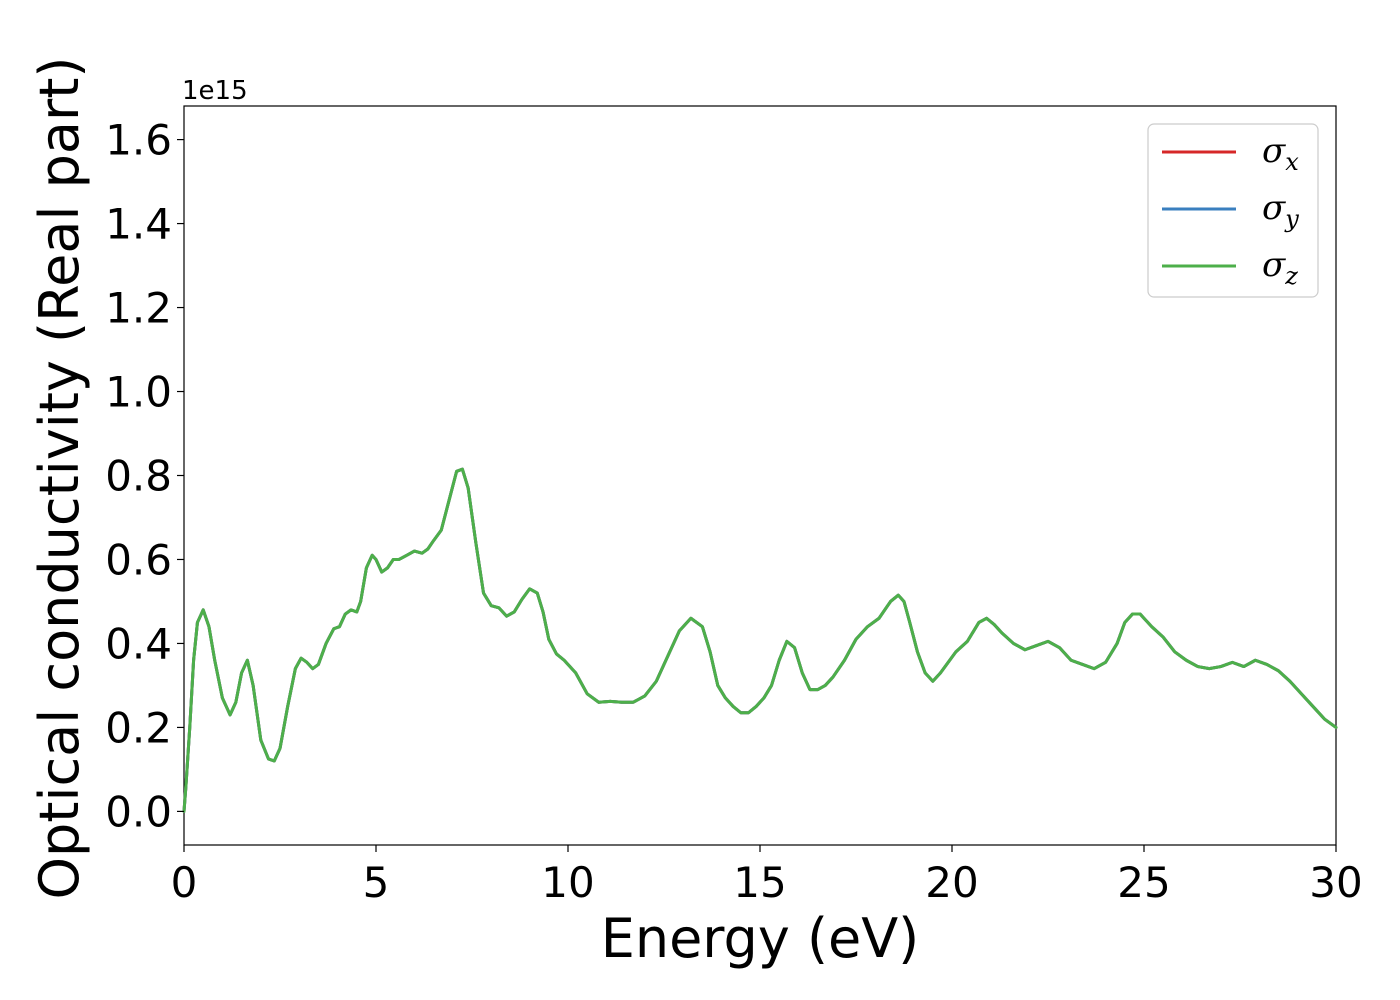 The height and width of the screenshot is (1000, 1400). I want to click on x-tick-label: 30, so click(1335, 882).